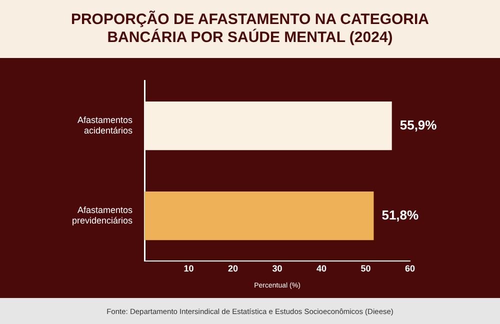 The width and height of the screenshot is (500, 324). Describe the element at coordinates (277, 269) in the screenshot. I see `x-tick-label: 30` at that location.